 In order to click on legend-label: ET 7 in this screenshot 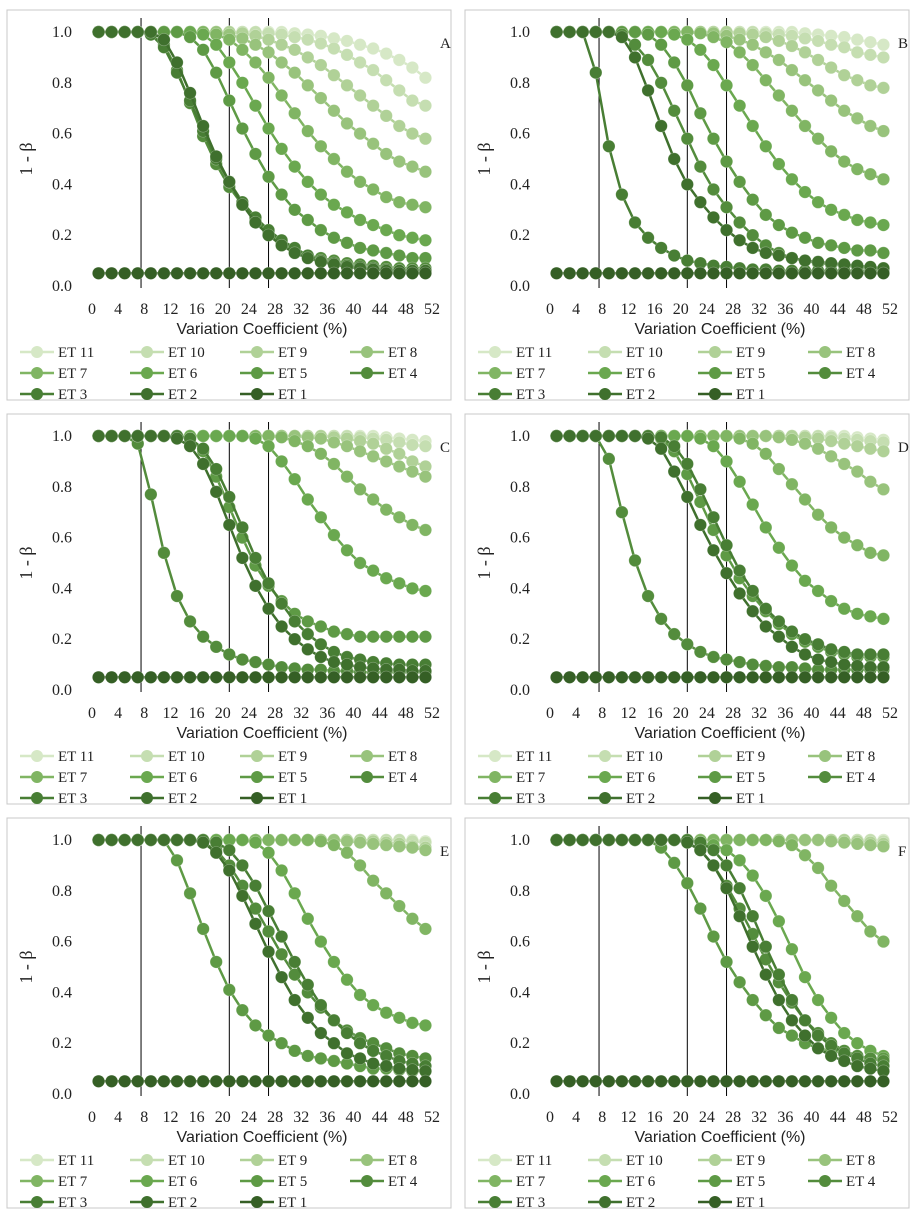, I will do `click(531, 374)`.